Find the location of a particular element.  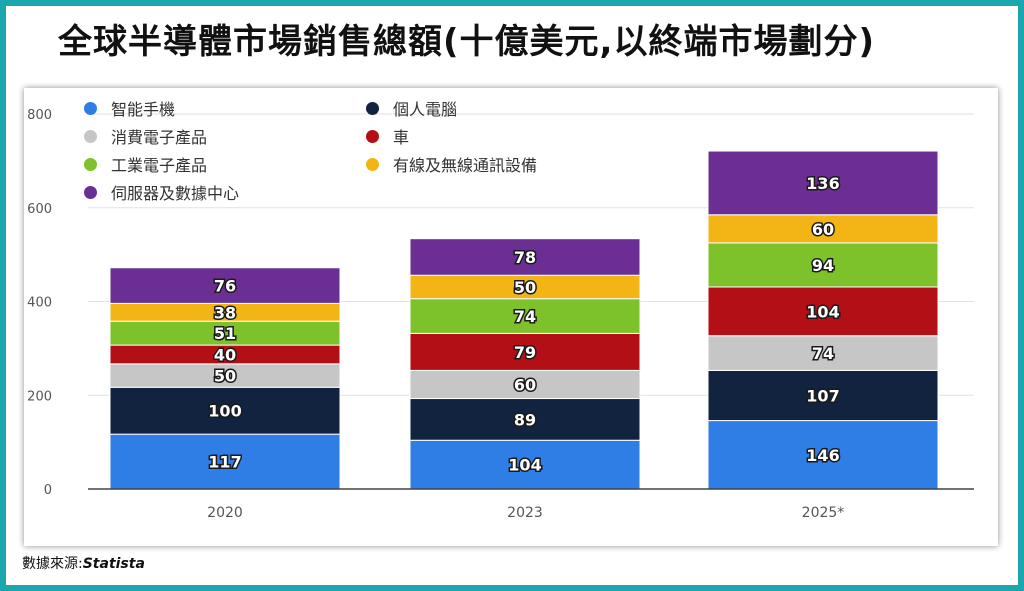

legend-label: 個人電腦 is located at coordinates (425, 109).